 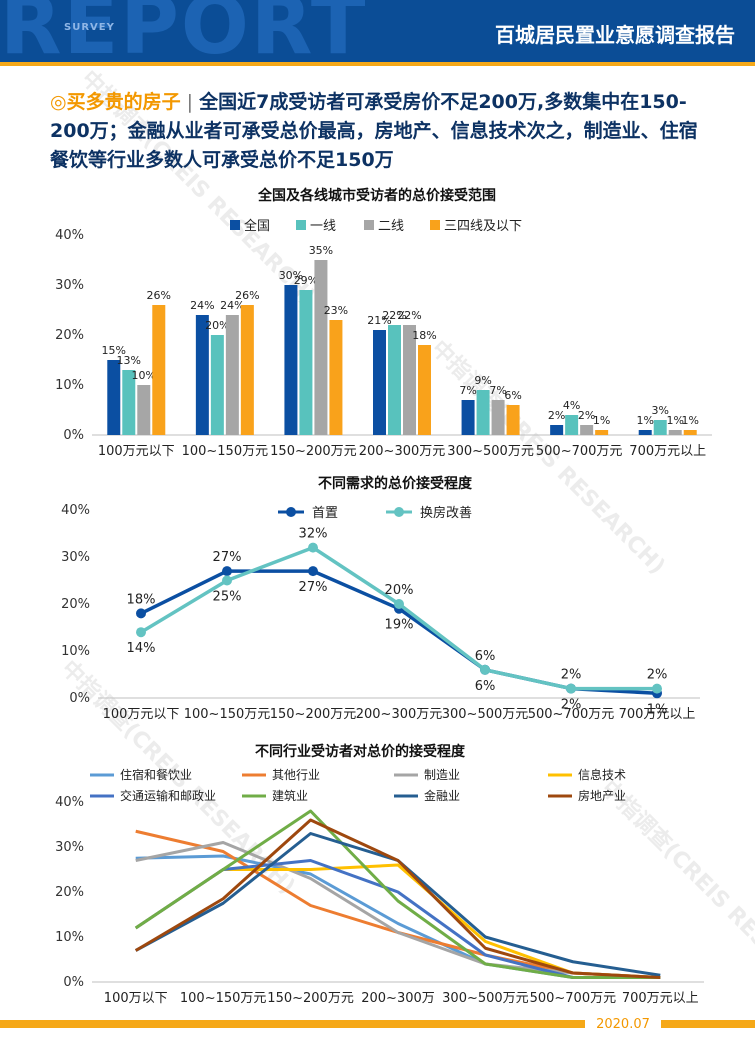 I want to click on data-label: 19%, so click(x=399, y=625).